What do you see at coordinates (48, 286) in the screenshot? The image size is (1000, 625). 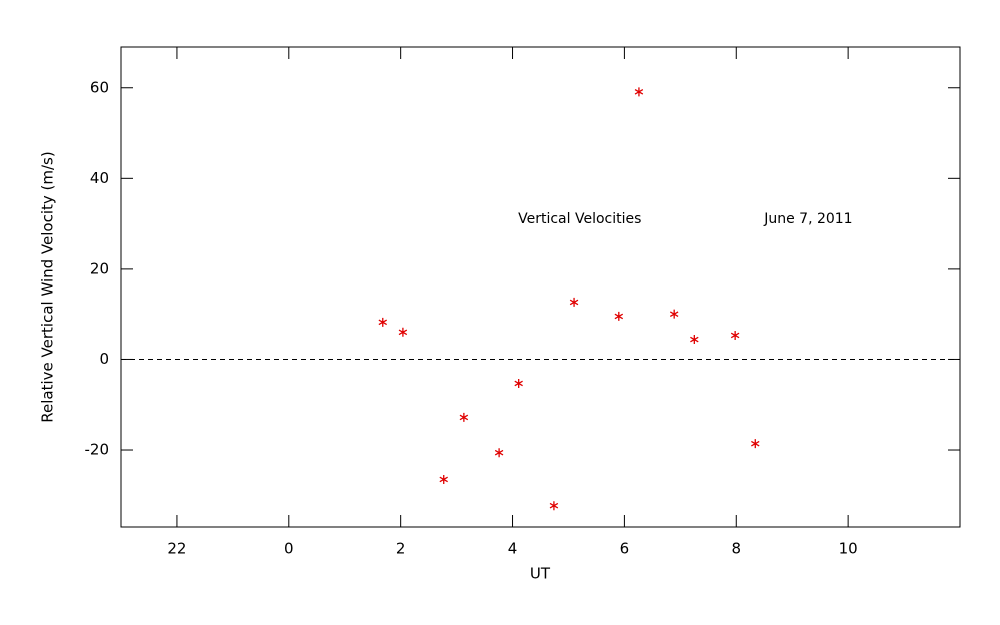 I see `y-axis-label: Relative Vertical Wind Velocity (m/s)` at bounding box center [48, 286].